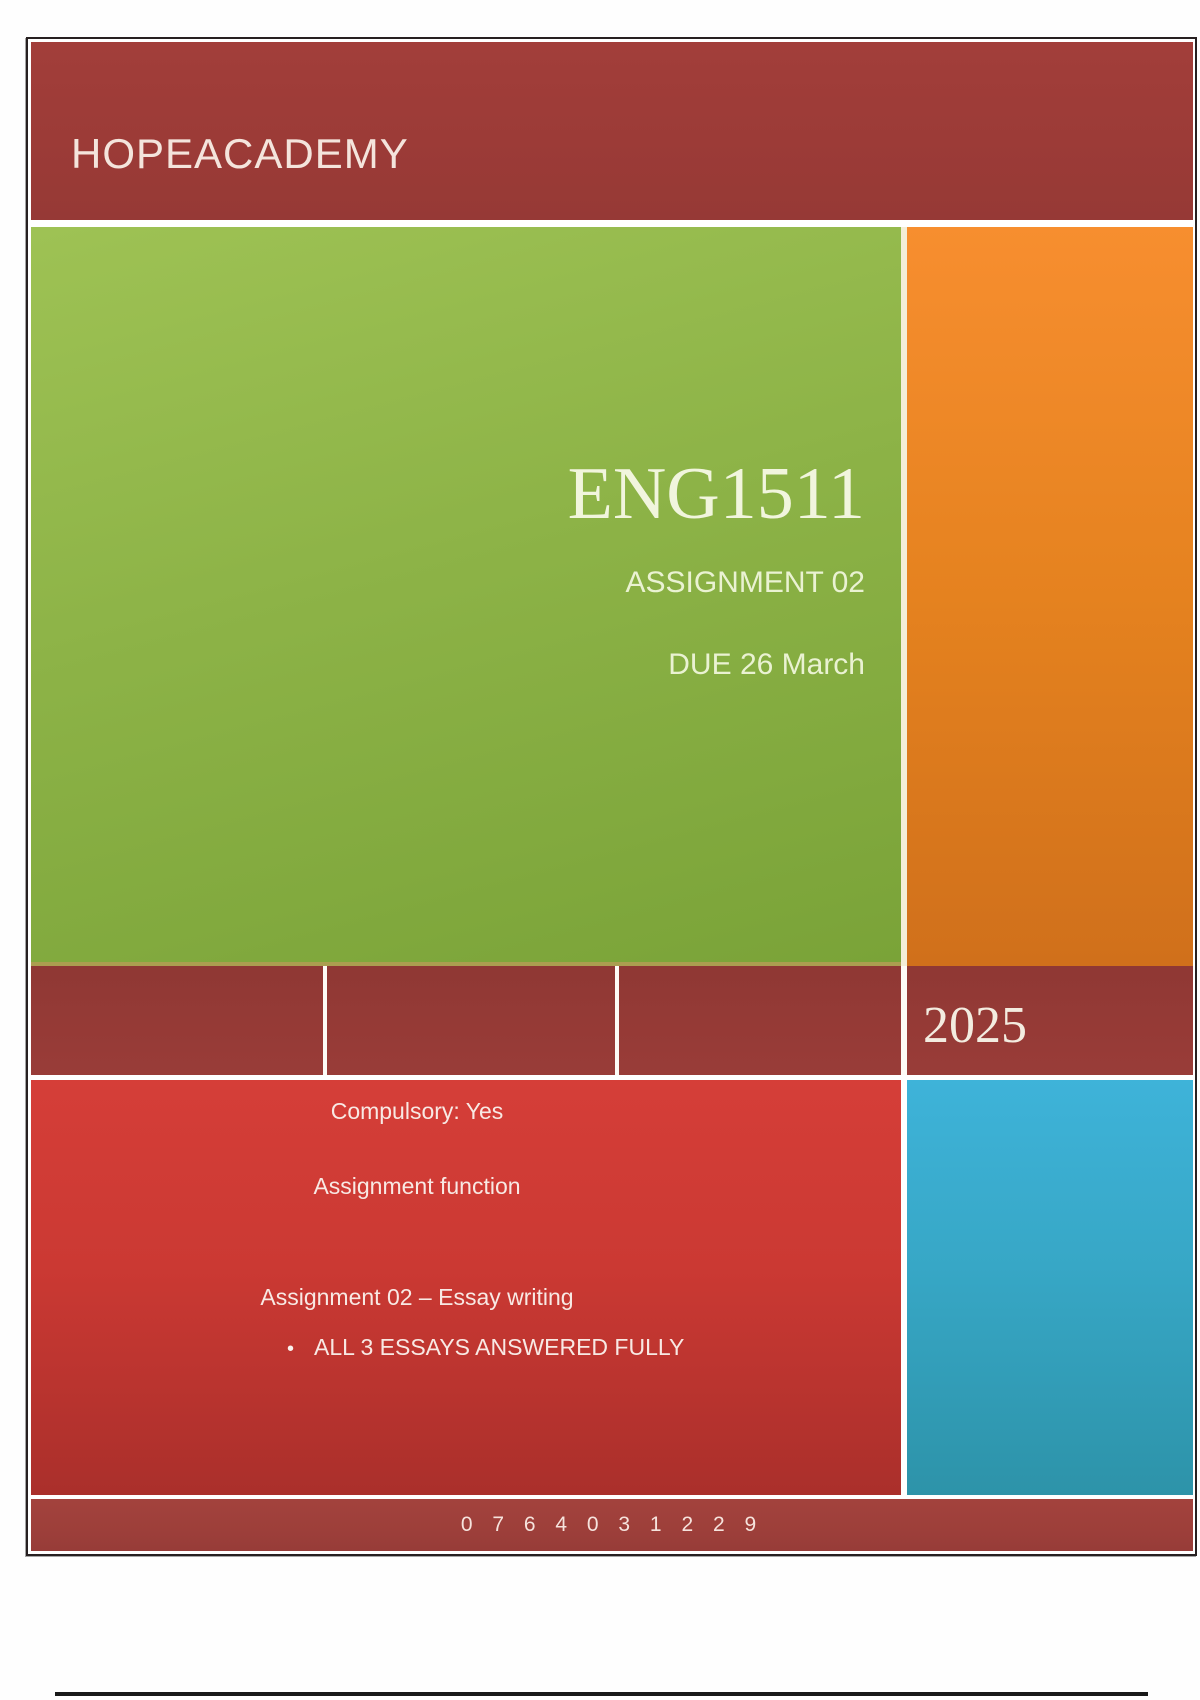 The height and width of the screenshot is (1700, 1200). I want to click on footer-band: 0 7 6 4 0 3 1 2 2 9, so click(612, 1525).